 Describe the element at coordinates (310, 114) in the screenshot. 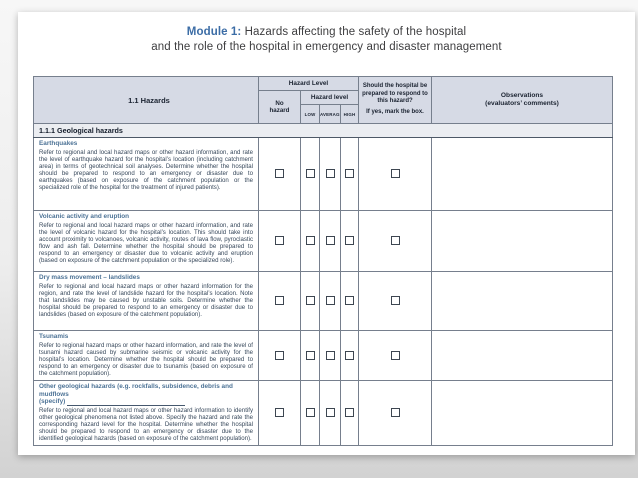

I see `column-header-low: LOW` at that location.